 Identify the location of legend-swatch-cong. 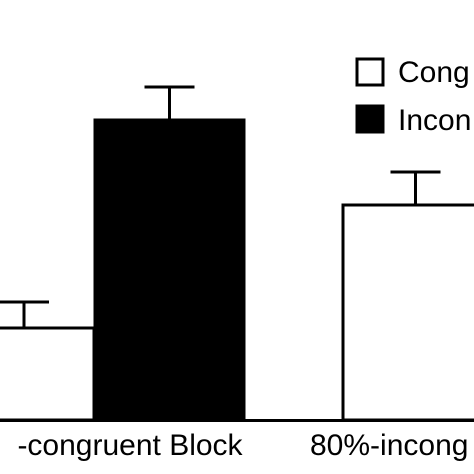
(370, 72).